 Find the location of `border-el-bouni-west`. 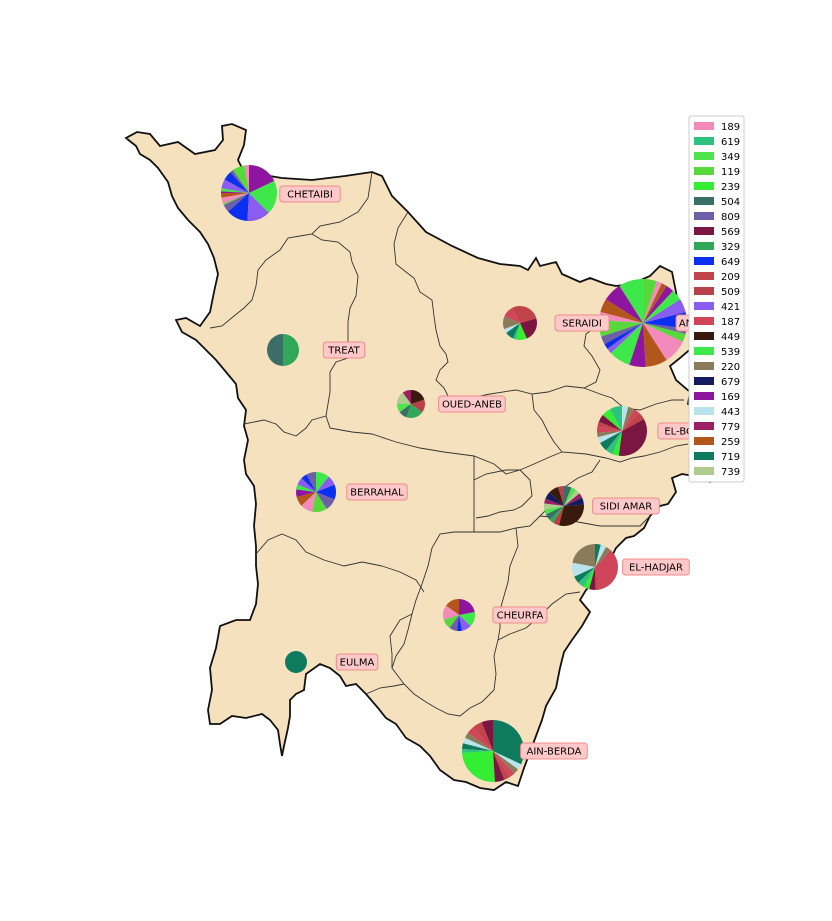

border-el-bouni-west is located at coordinates (610, 428).